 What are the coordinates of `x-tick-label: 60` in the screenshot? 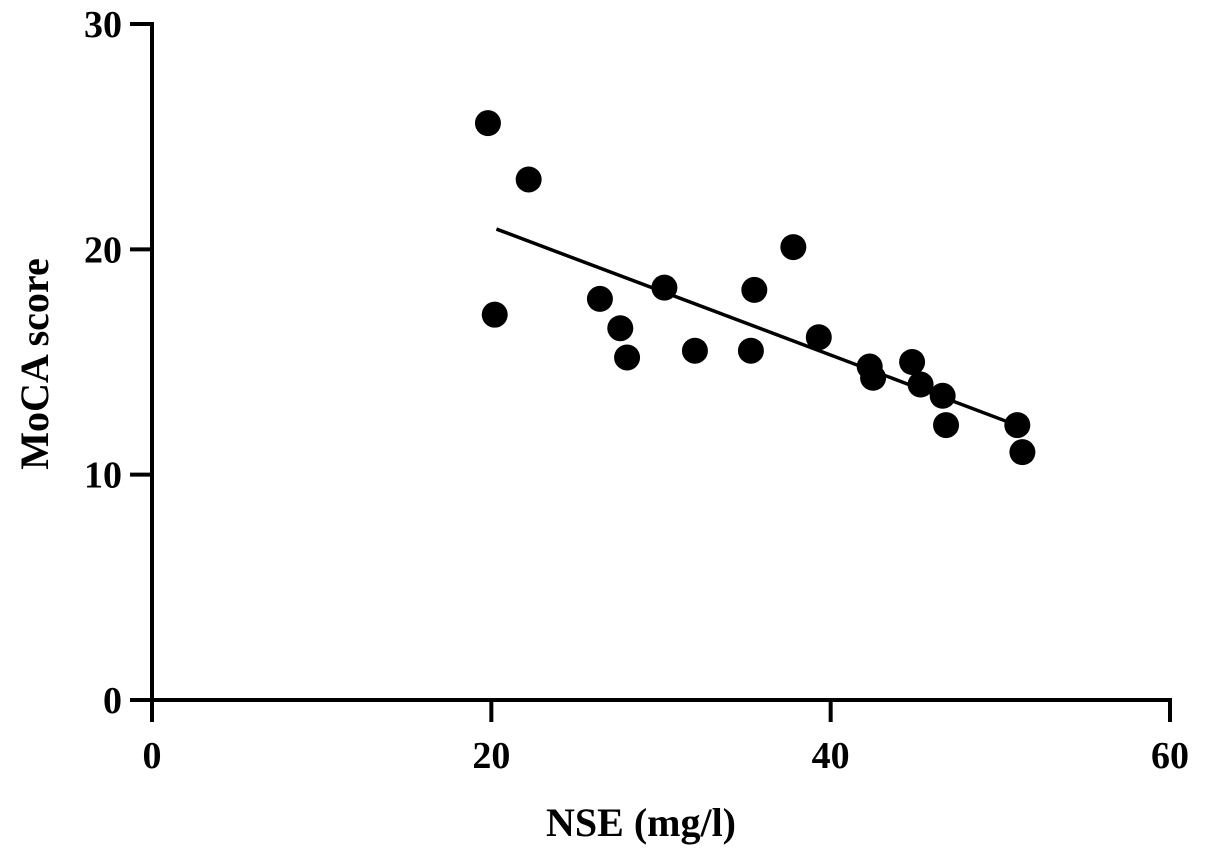 It's located at (1170, 756).